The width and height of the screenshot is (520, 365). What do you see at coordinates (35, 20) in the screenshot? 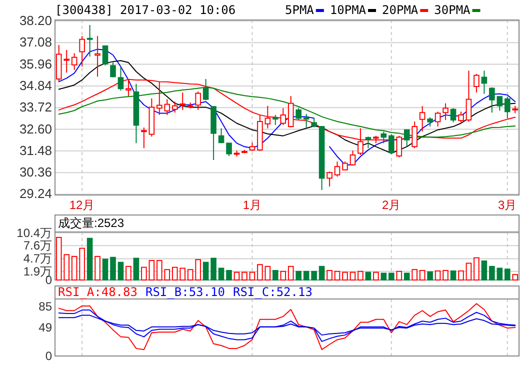
I see `y-tick-label: 38.20` at bounding box center [35, 20].